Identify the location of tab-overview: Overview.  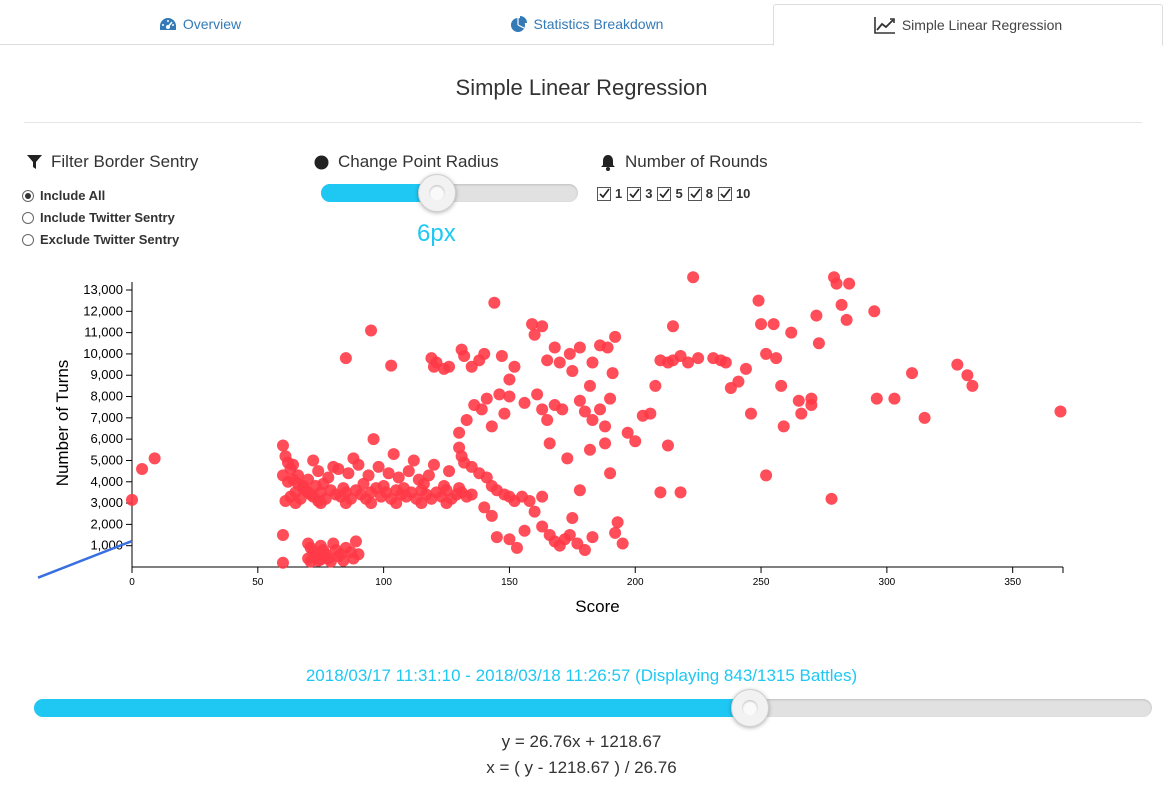
(200, 24).